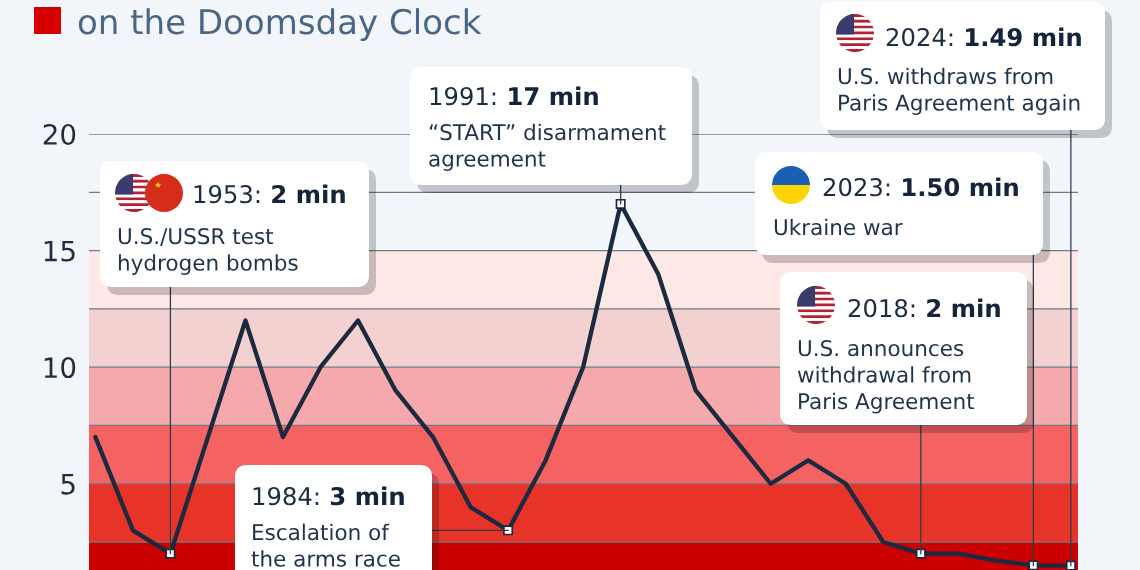 The height and width of the screenshot is (570, 1140). I want to click on y-tick-label: 5, so click(68, 484).